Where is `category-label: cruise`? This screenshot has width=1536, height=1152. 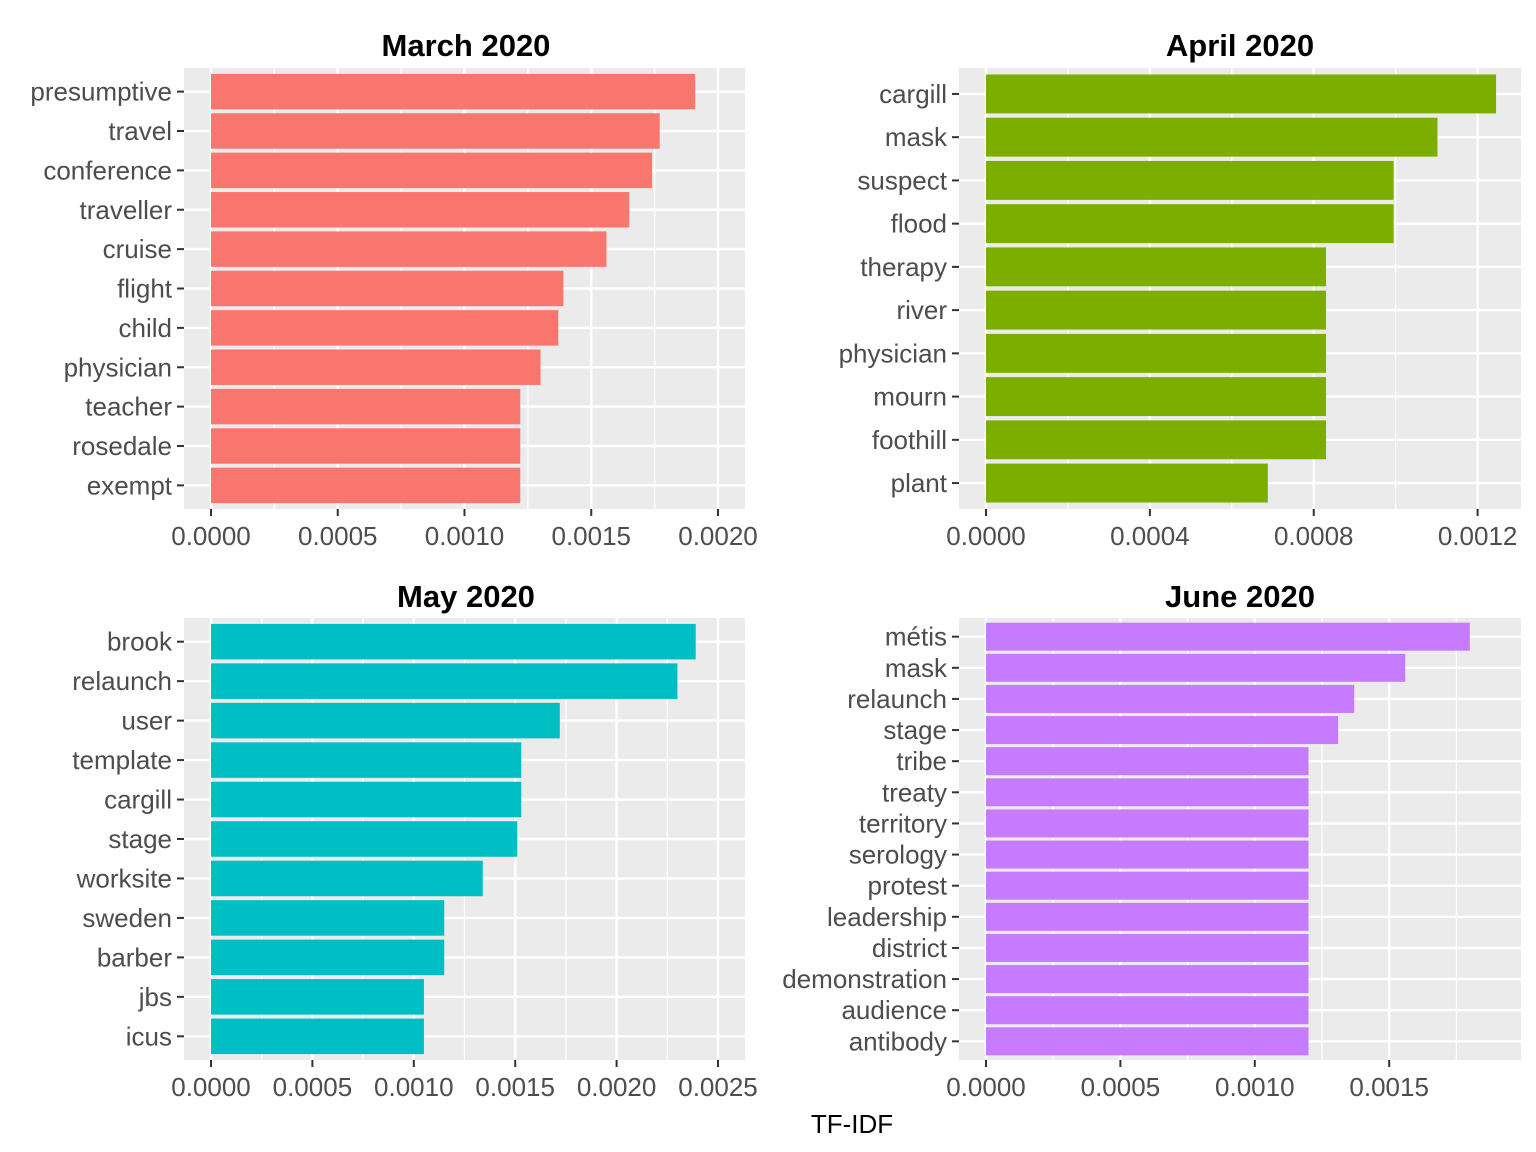 category-label: cruise is located at coordinates (137, 249).